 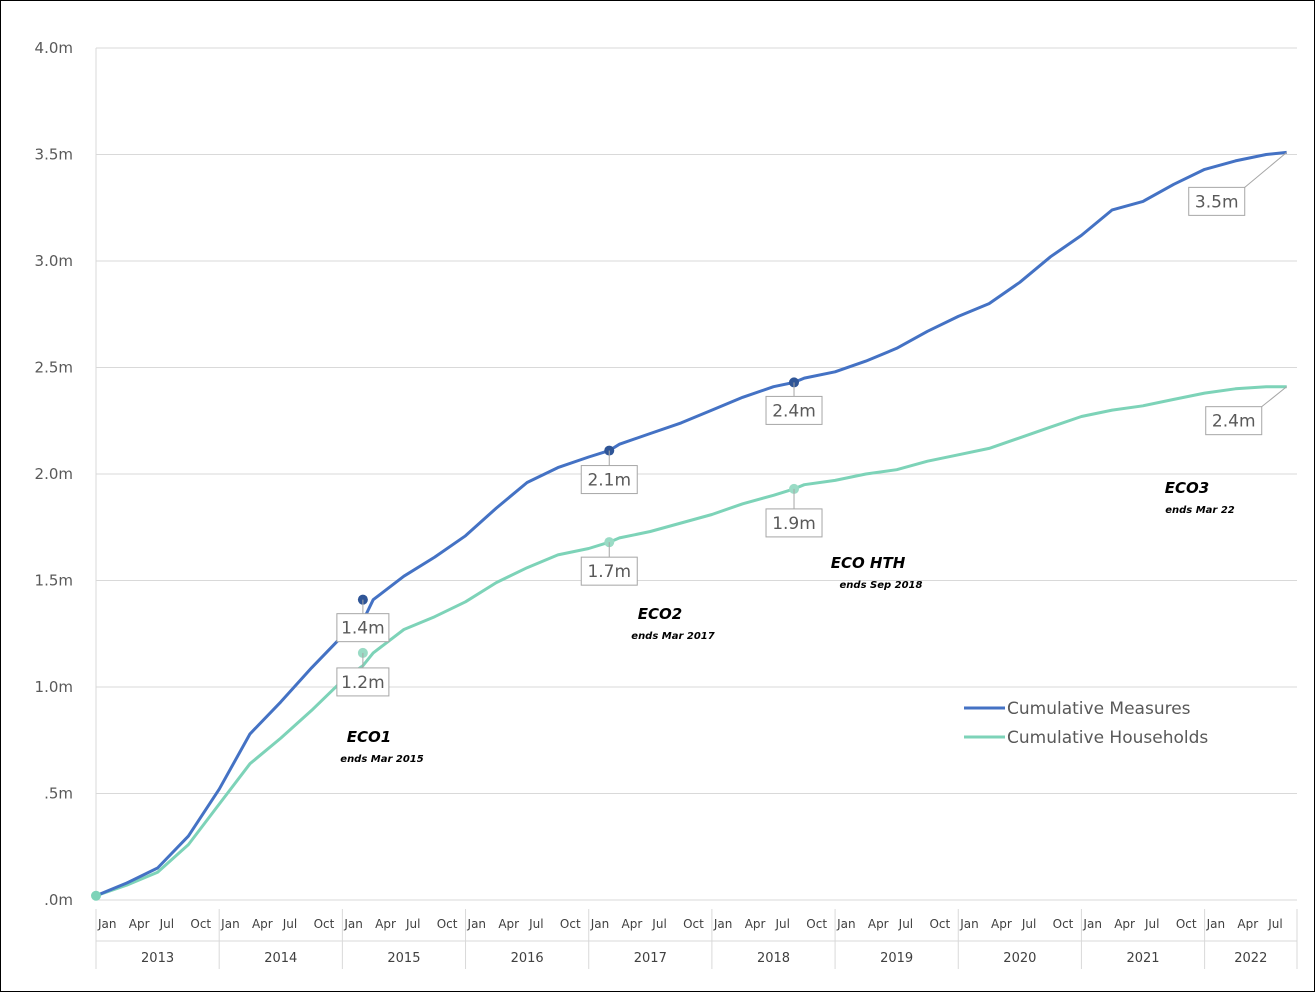 I want to click on y-tick-label: 2.0m, so click(x=54, y=474).